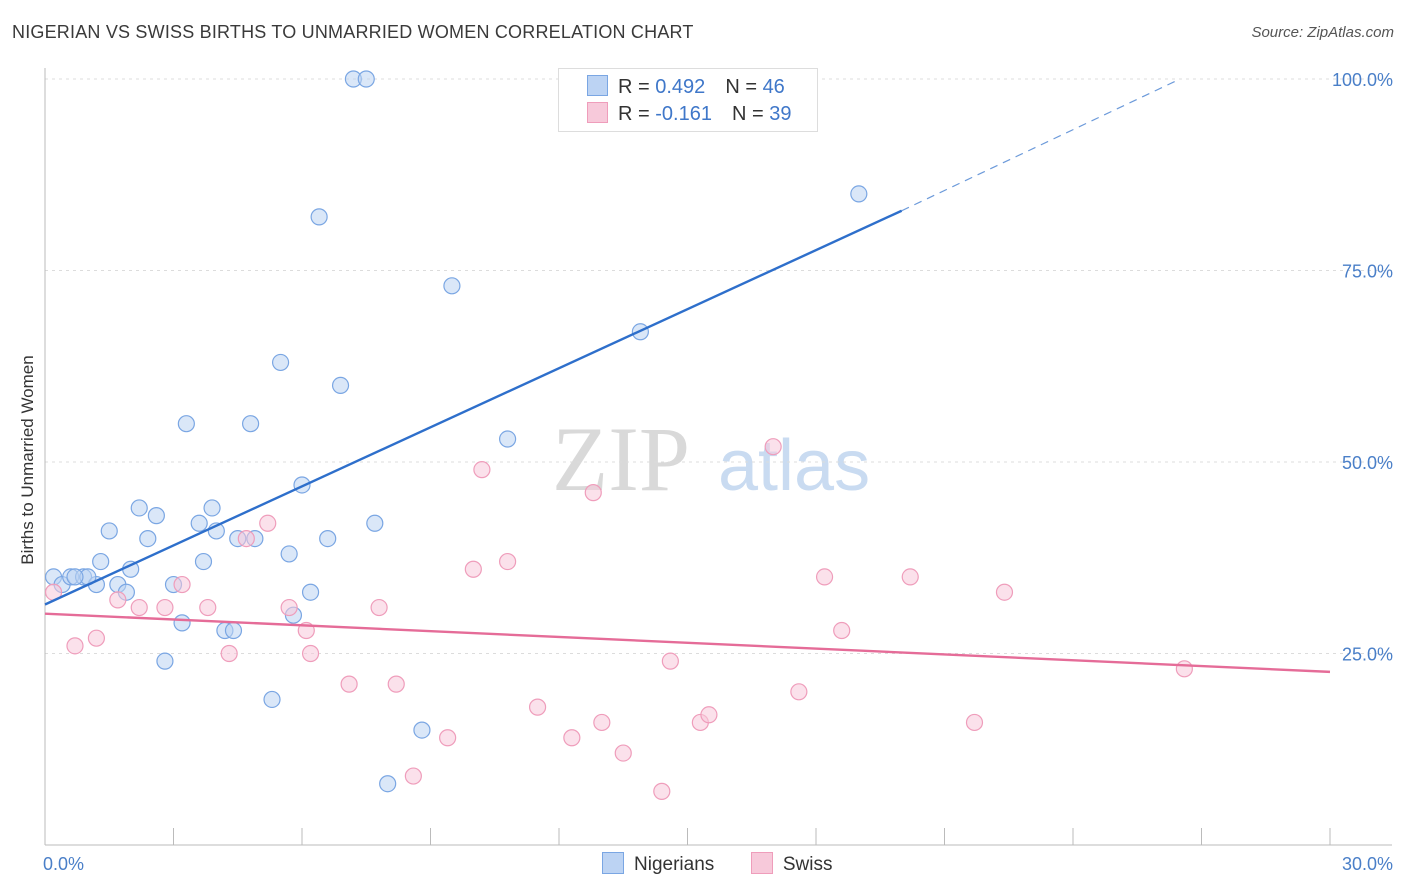 Image resolution: width=1406 pixels, height=892 pixels. I want to click on y-tick-label-0: 25.0%, so click(1367, 655).